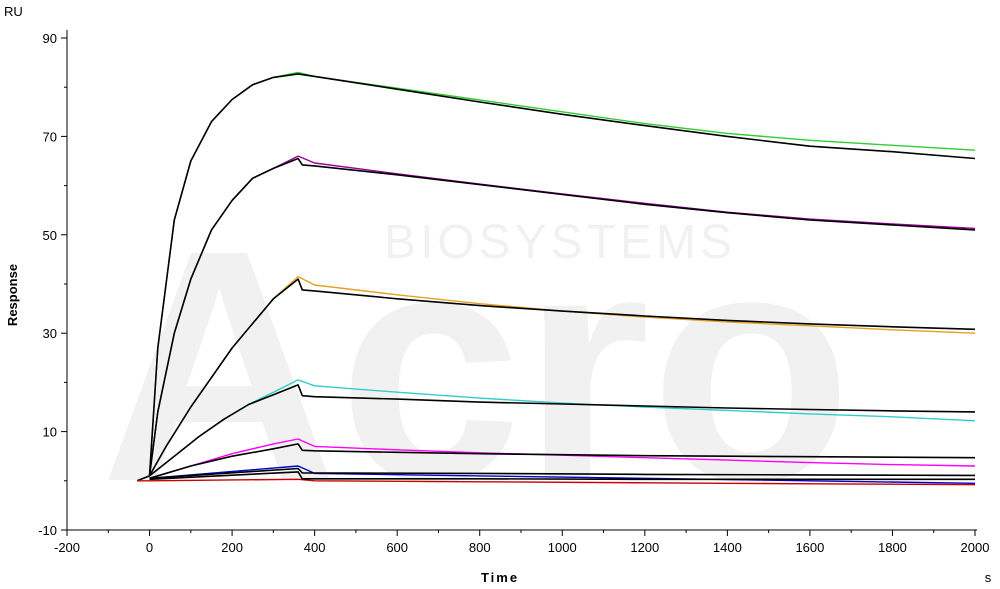 This screenshot has height=589, width=1000. Describe the element at coordinates (47, 530) in the screenshot. I see `y-tick-label: -10` at that location.